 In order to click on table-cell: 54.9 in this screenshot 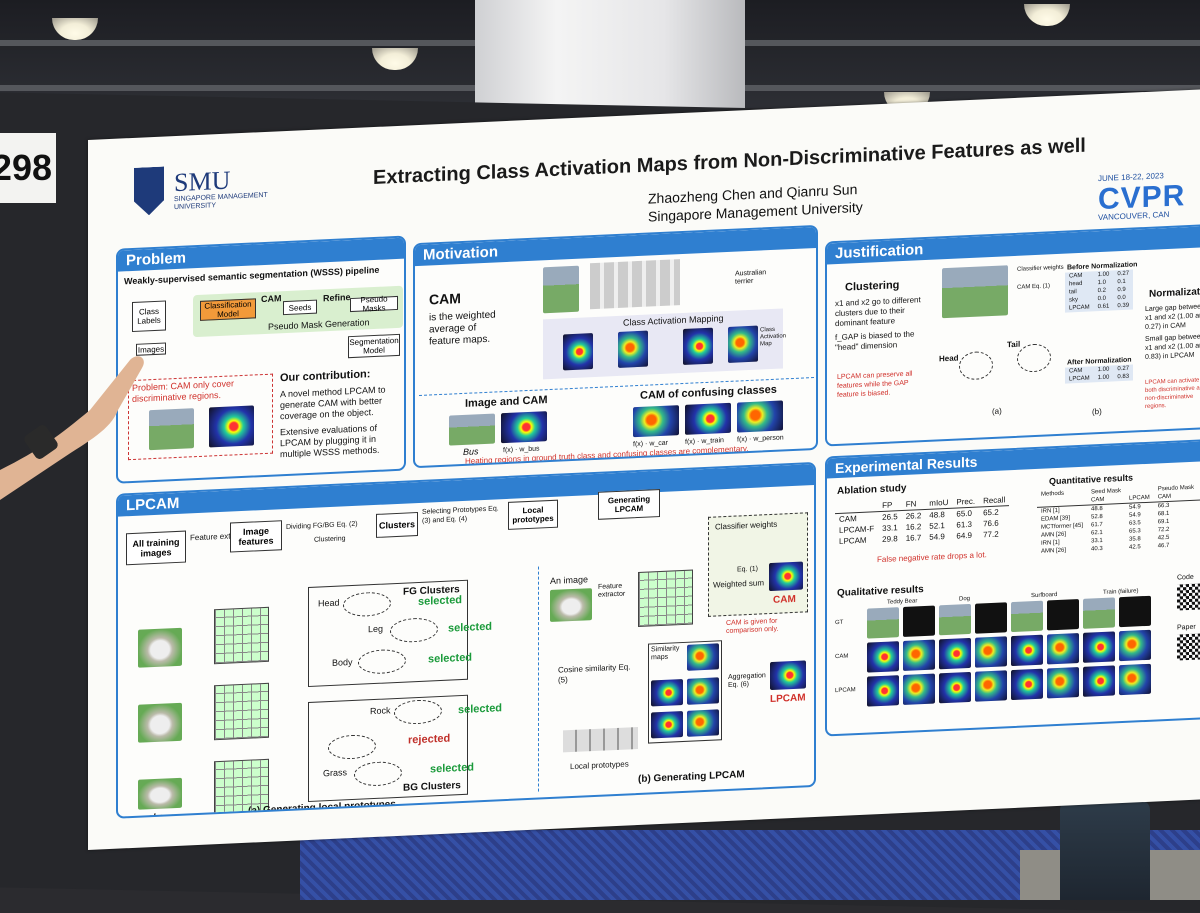, I will do `click(937, 537)`.